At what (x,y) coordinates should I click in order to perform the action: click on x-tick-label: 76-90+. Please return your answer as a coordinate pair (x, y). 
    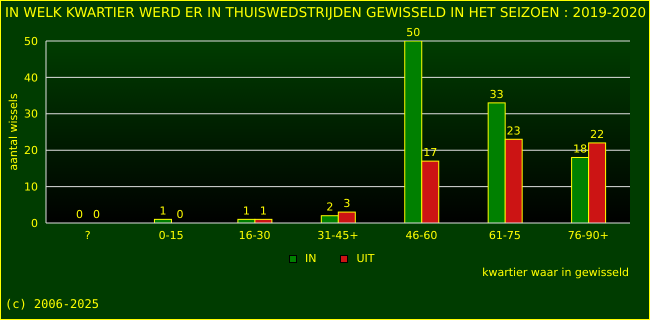
    Looking at the image, I should click on (588, 235).